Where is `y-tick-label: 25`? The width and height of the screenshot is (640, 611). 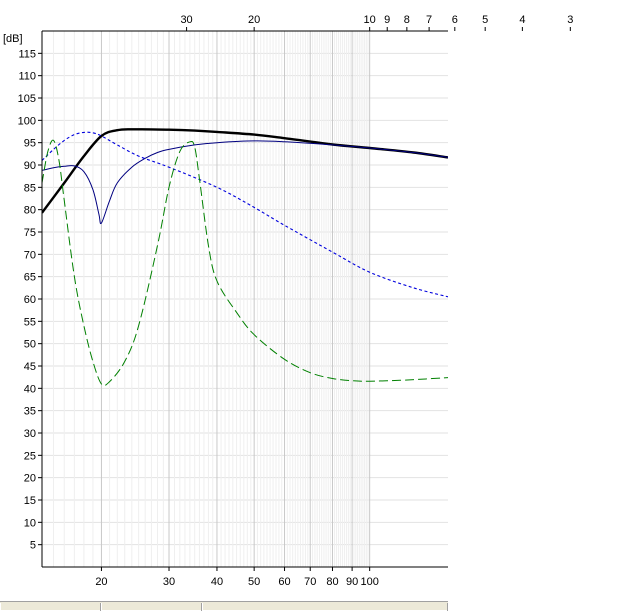 y-tick-label: 25 is located at coordinates (30, 456).